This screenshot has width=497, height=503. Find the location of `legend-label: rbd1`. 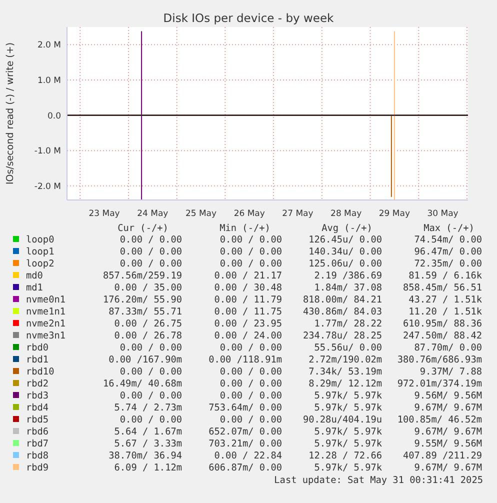

legend-label: rbd1 is located at coordinates (37, 360).